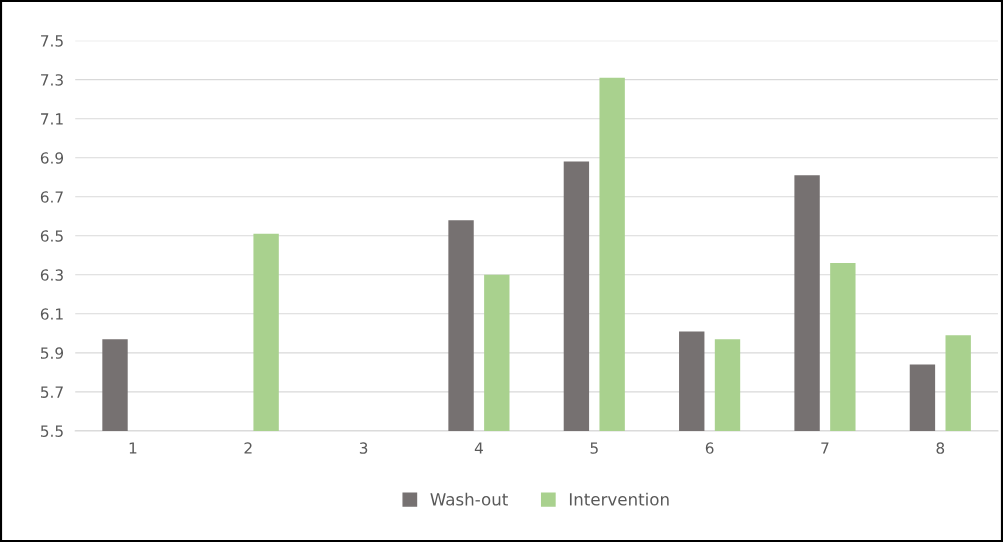  I want to click on y-tick-label: 5.7, so click(52, 392).